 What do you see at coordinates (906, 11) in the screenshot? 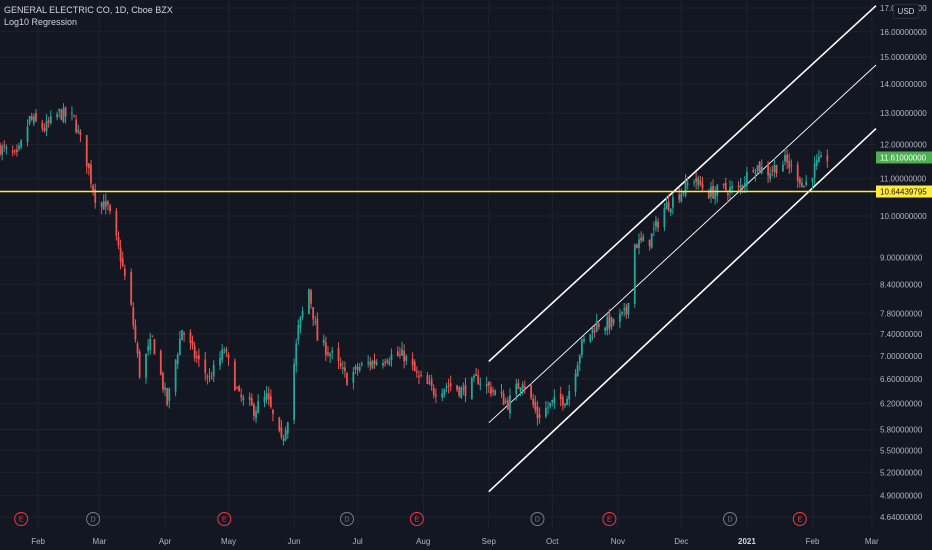
I see `currency-button: USD` at bounding box center [906, 11].